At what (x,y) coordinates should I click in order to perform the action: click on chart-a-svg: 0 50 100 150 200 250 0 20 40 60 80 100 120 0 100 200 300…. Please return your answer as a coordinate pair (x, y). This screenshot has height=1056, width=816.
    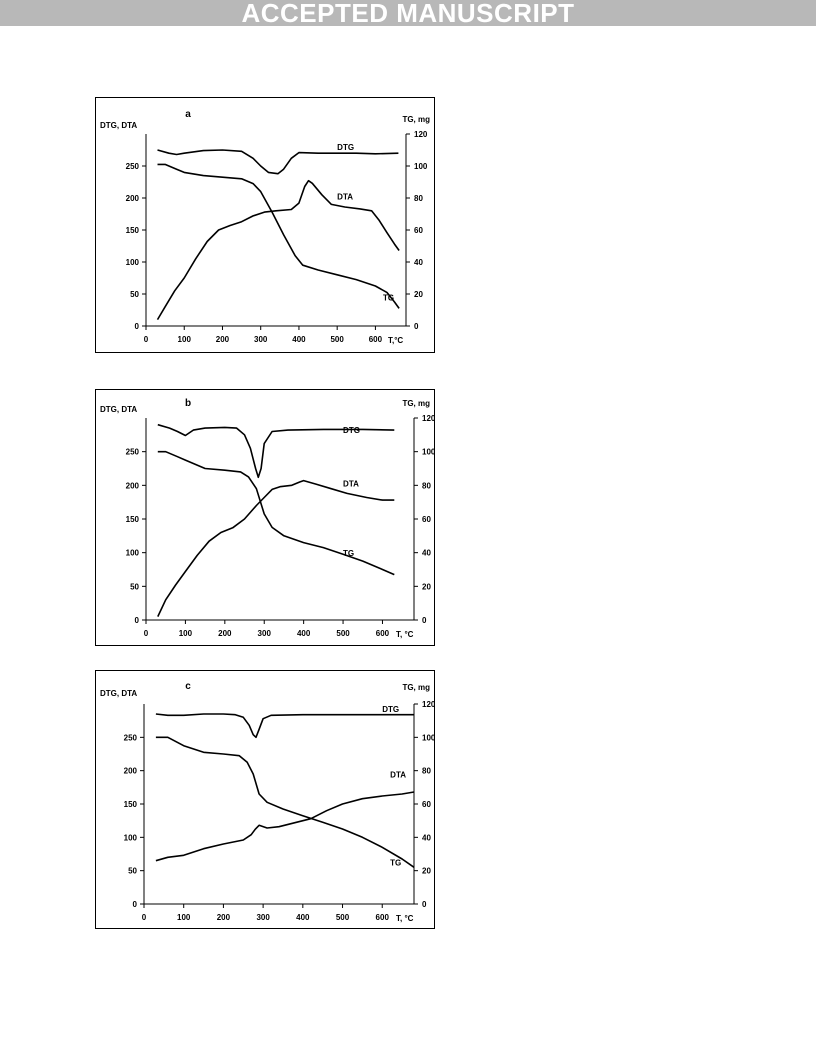
    Looking at the image, I should click on (265, 227).